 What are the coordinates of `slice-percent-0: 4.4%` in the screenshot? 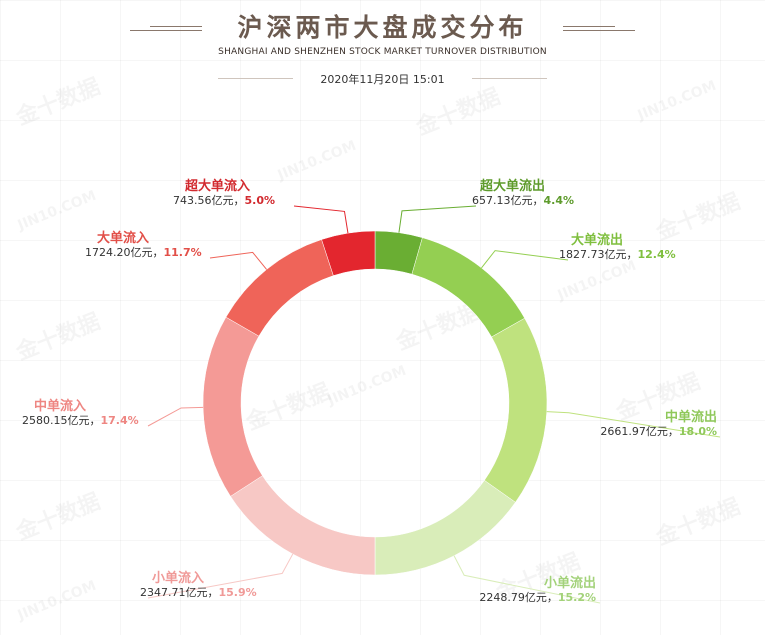 It's located at (559, 200).